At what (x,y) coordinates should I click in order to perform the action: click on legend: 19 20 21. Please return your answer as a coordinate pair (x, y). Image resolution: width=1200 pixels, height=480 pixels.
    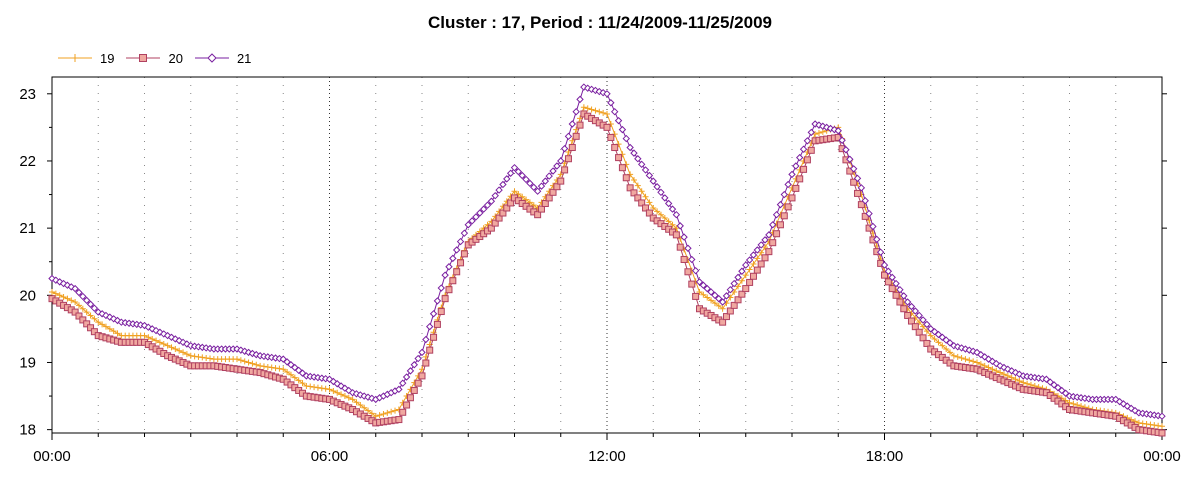
    Looking at the image, I should click on (160, 58).